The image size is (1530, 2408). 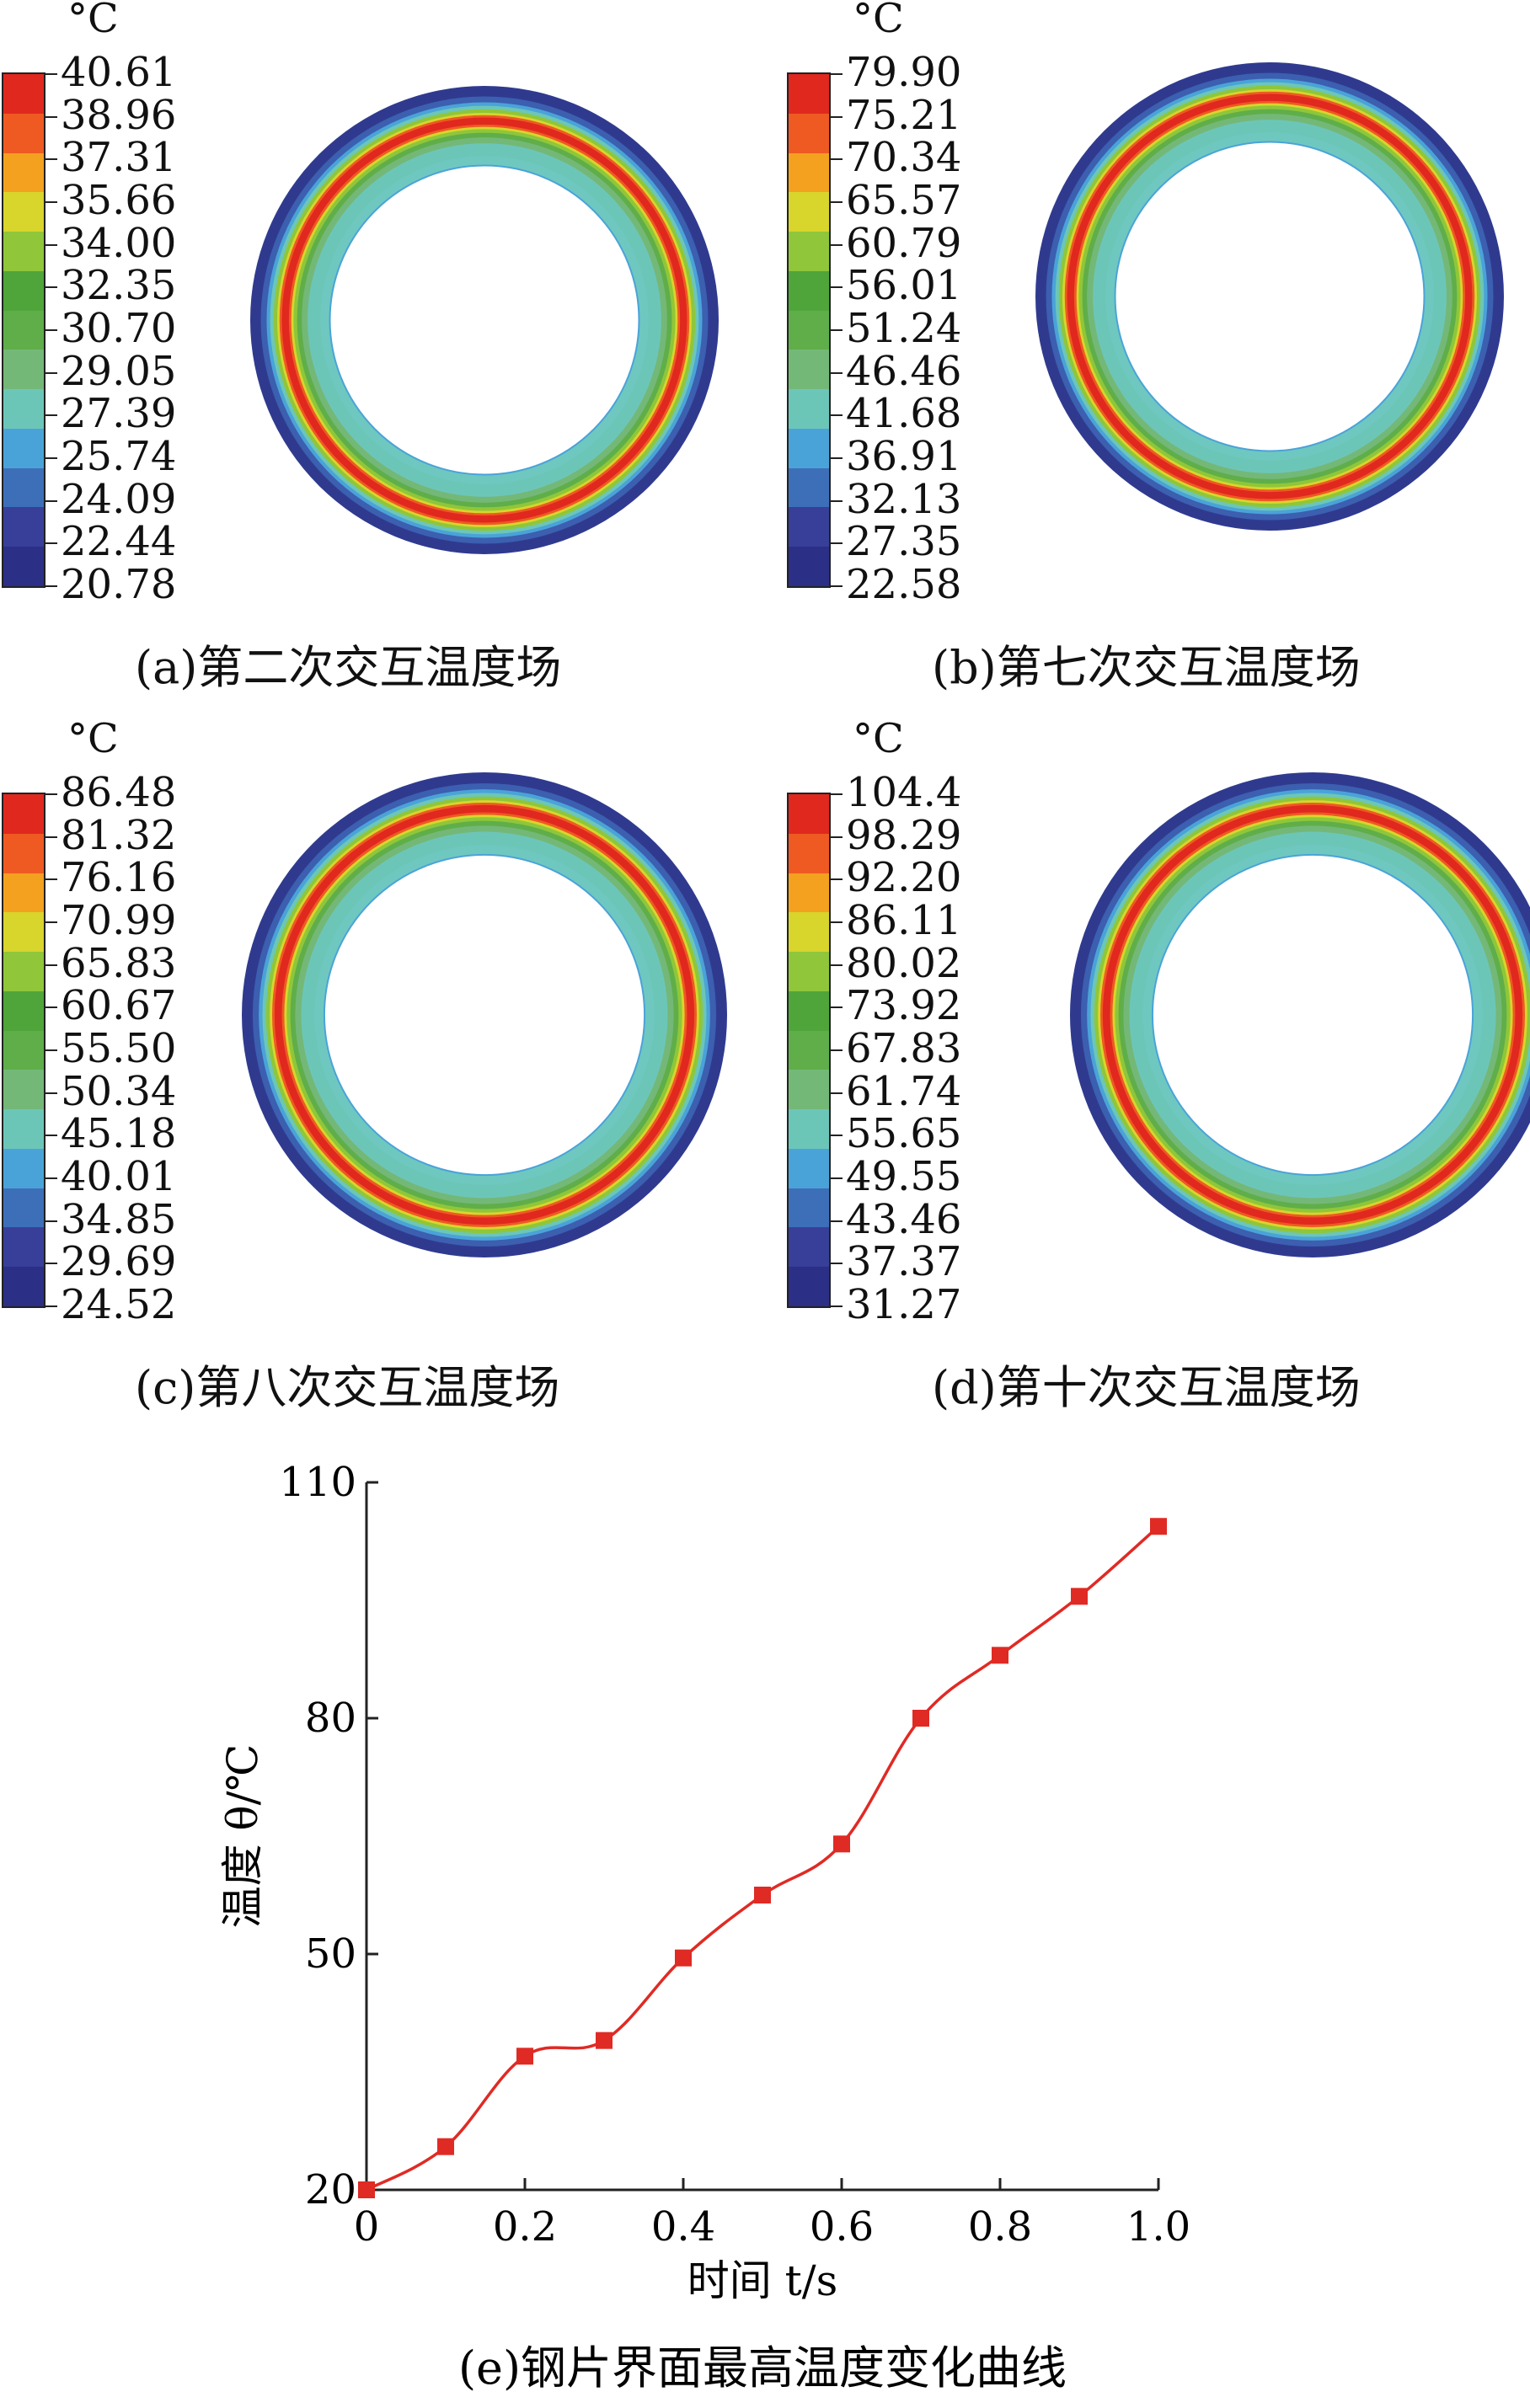 What do you see at coordinates (842, 2226) in the screenshot?
I see `x-tick-label: 0.6` at bounding box center [842, 2226].